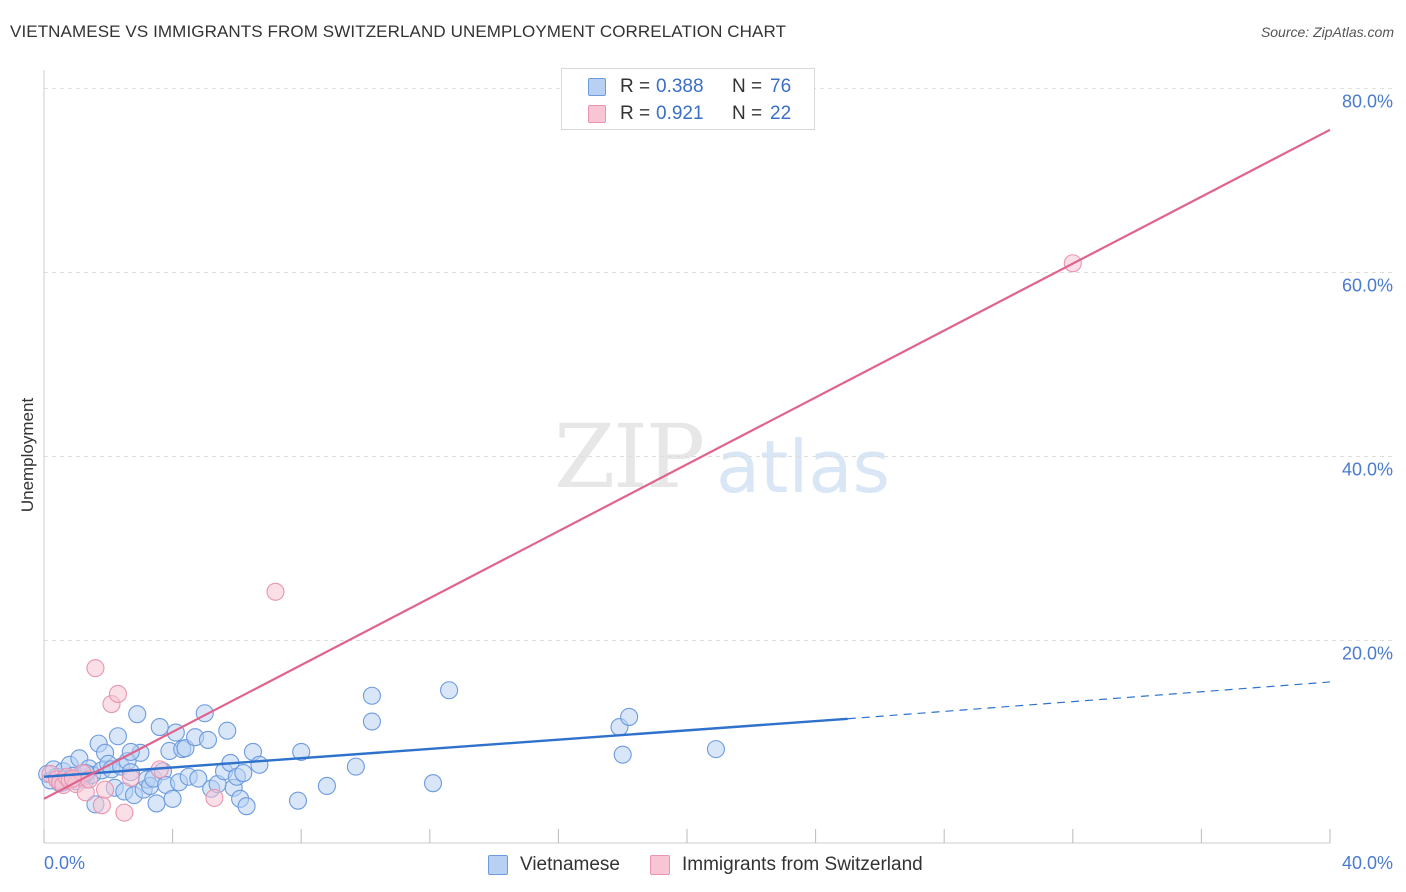 The width and height of the screenshot is (1406, 892). Describe the element at coordinates (64, 863) in the screenshot. I see `x-tick-label: 0.0%` at that location.